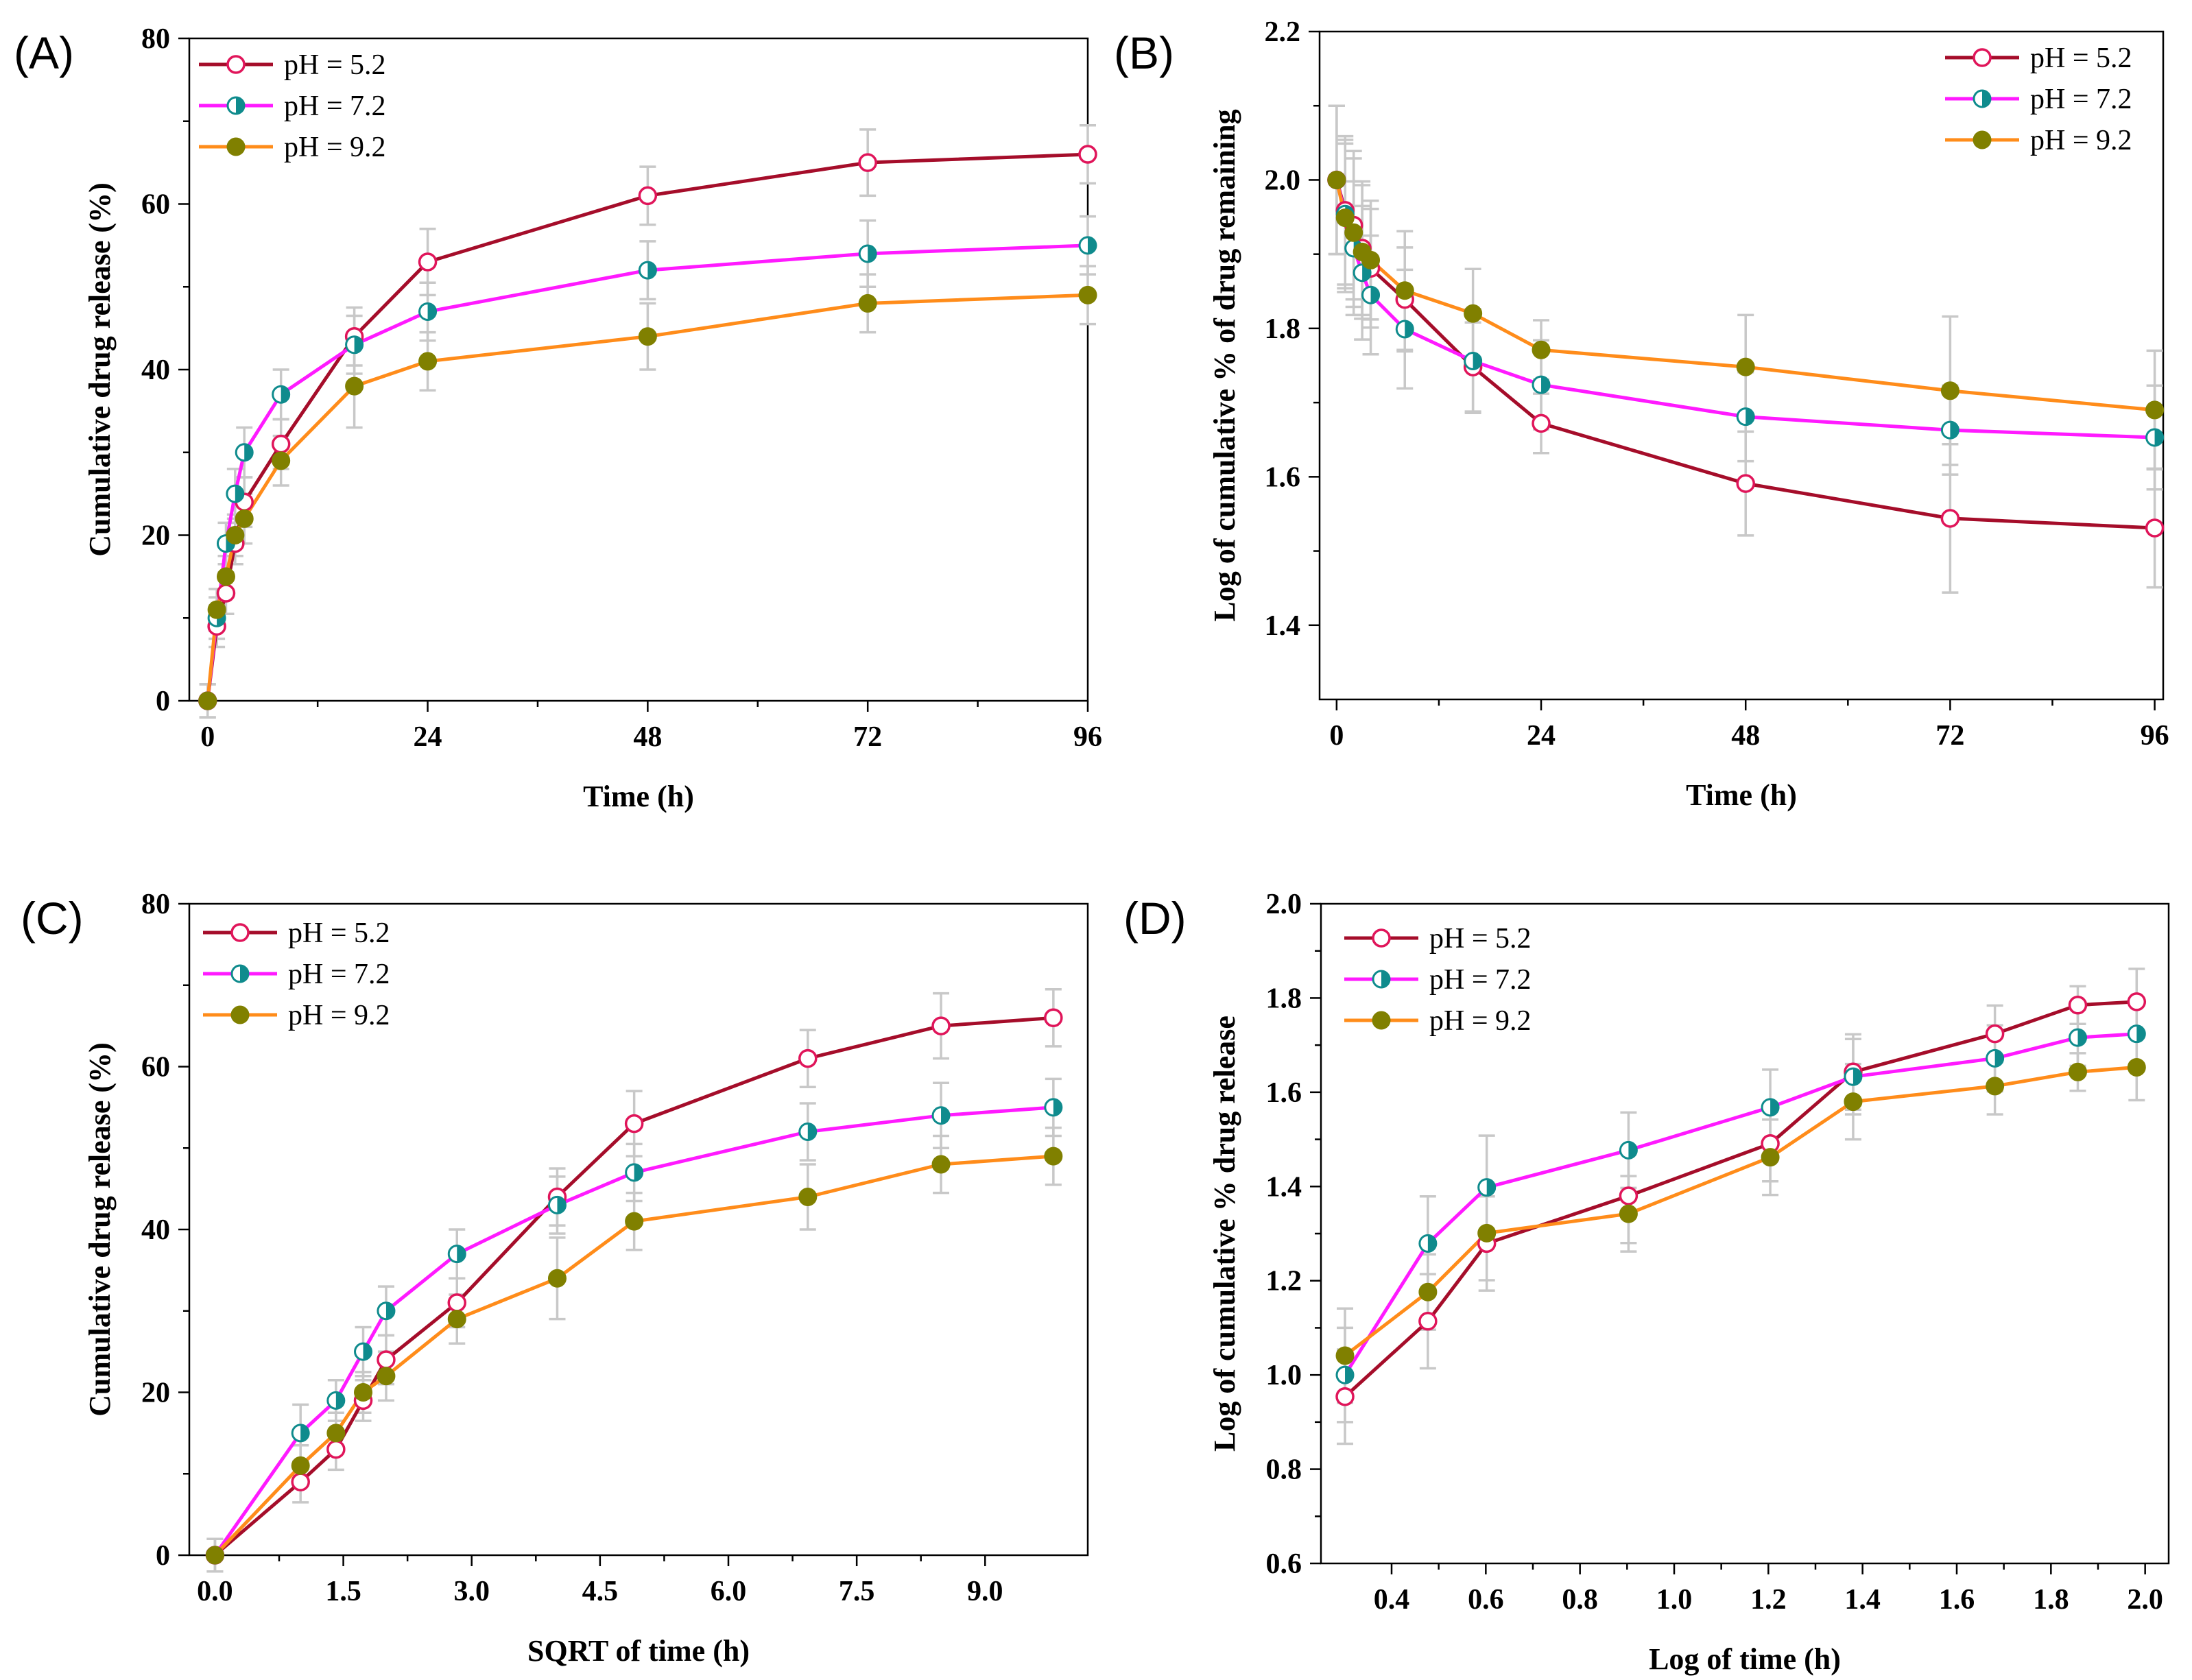 The image size is (2192, 1680). What do you see at coordinates (2038, 99) in the screenshot?
I see `panel-b-legend-item-2: pH = 7.2` at bounding box center [2038, 99].